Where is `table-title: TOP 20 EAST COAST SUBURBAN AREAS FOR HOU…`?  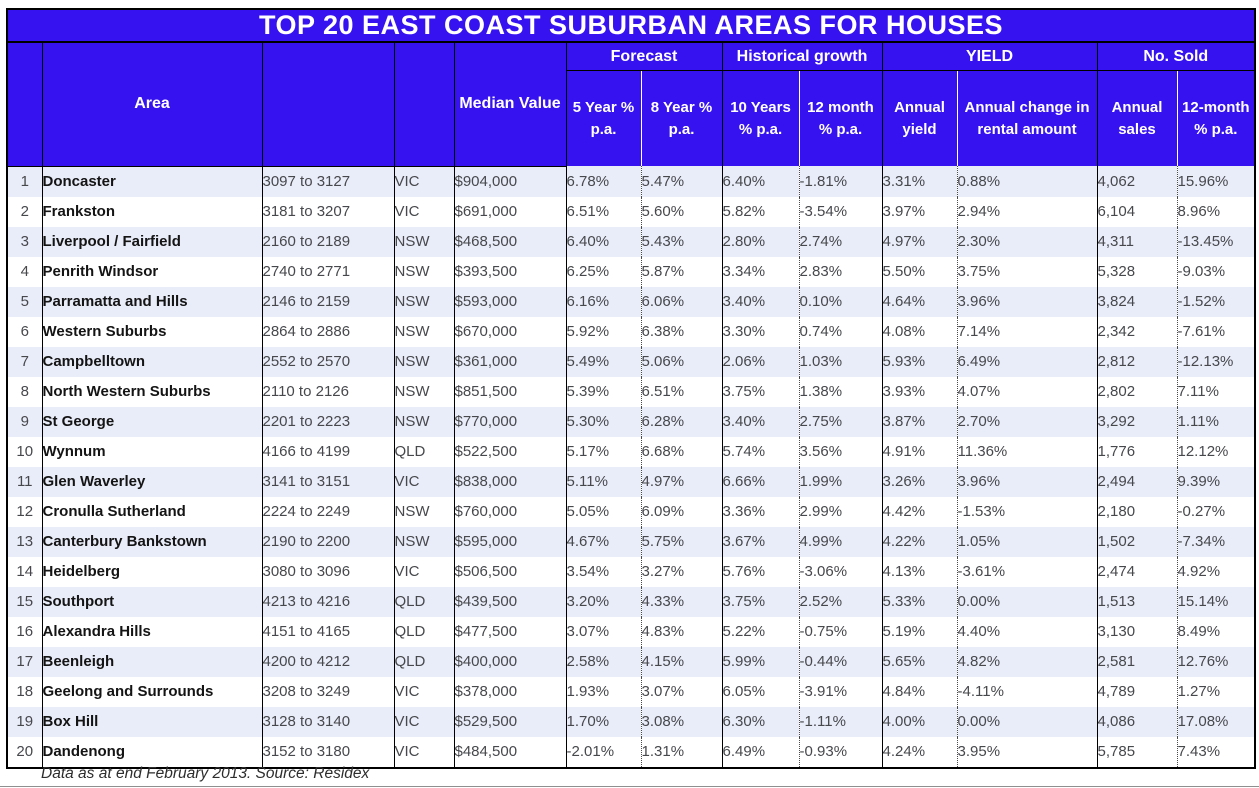 table-title: TOP 20 EAST COAST SUBURBAN AREAS FOR HOU… is located at coordinates (631, 26).